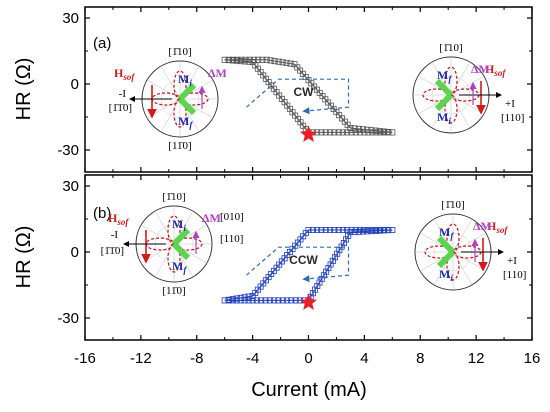 This screenshot has width=550, height=412. What do you see at coordinates (308, 133) in the screenshot?
I see `star-marker` at bounding box center [308, 133].